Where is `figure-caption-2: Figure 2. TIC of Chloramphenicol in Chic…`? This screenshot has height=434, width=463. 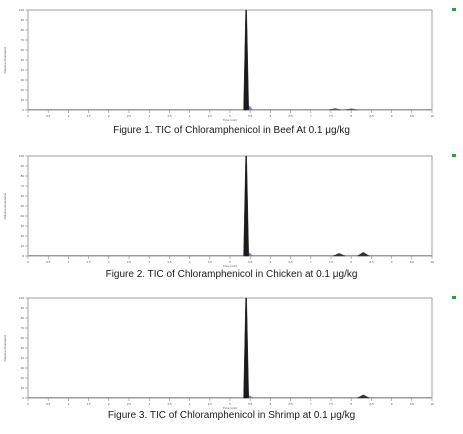
figure-caption-2: Figure 2. TIC of Chloramphenicol in Chic… is located at coordinates (231, 274).